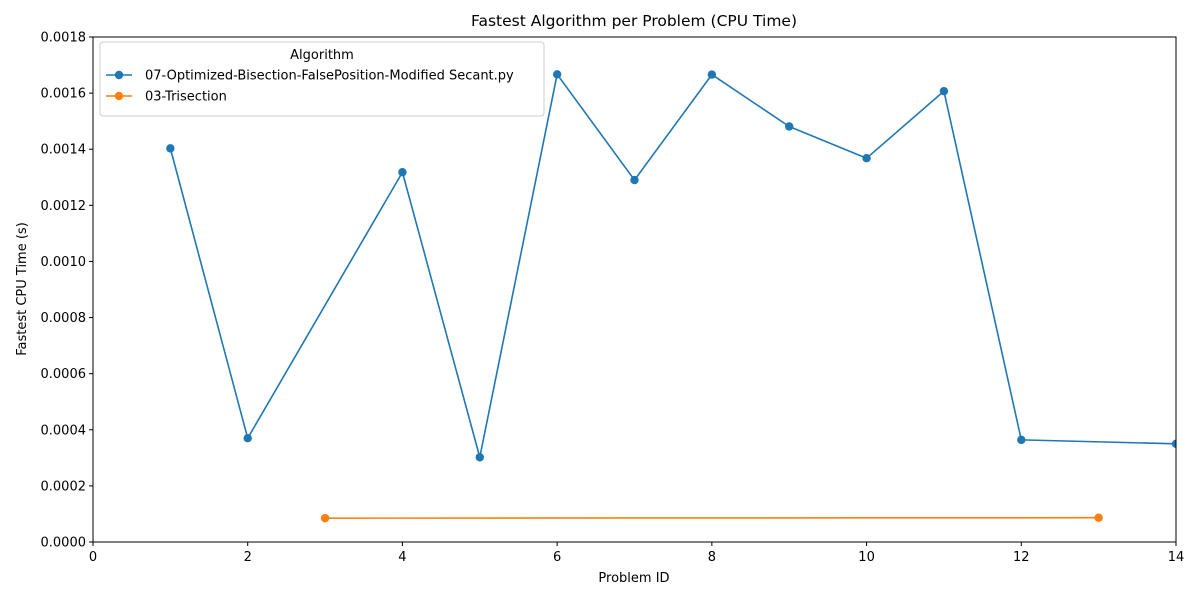  Describe the element at coordinates (186, 97) in the screenshot. I see `legend-label: 03-Trisection` at that location.